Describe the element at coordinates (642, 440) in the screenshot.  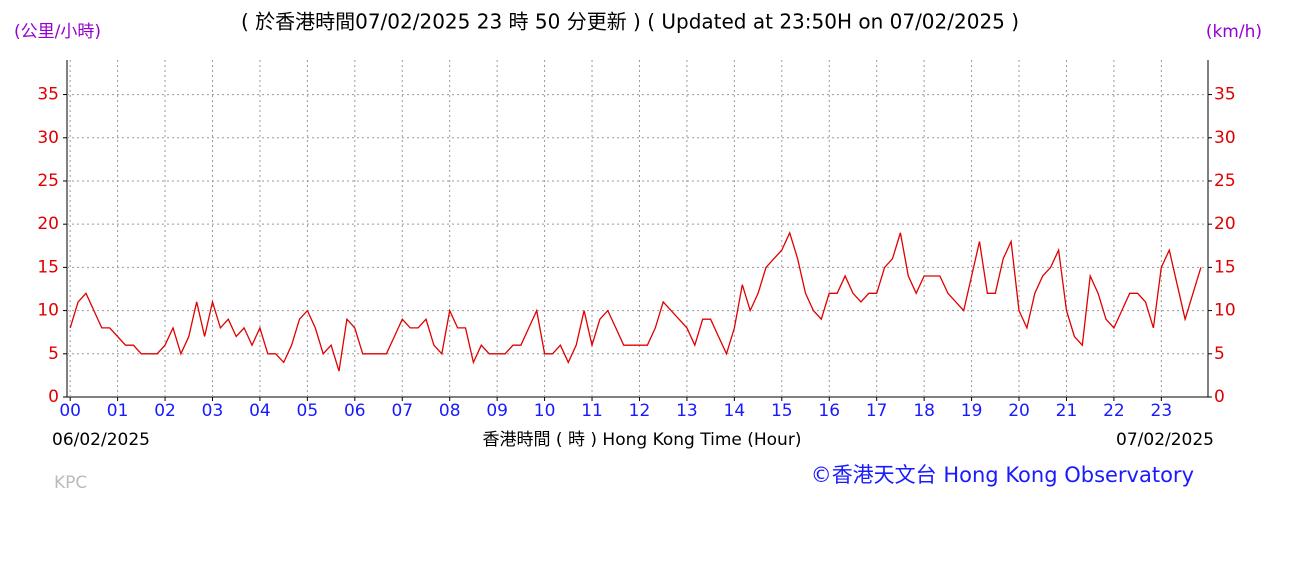
I see `x-axis-label: 香港時間 ( 時 ) Hong Kong Time (Hour)` at that location.